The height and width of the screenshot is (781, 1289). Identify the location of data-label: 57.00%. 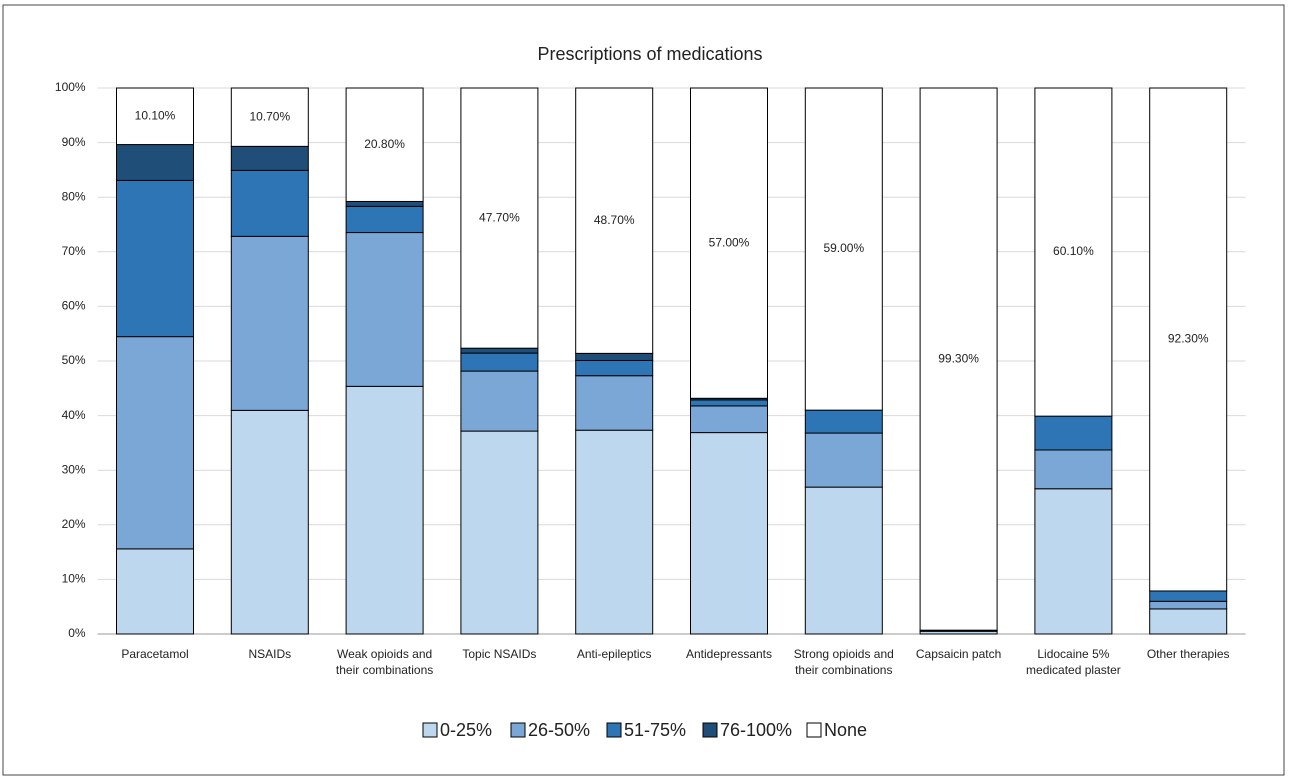
(729, 242).